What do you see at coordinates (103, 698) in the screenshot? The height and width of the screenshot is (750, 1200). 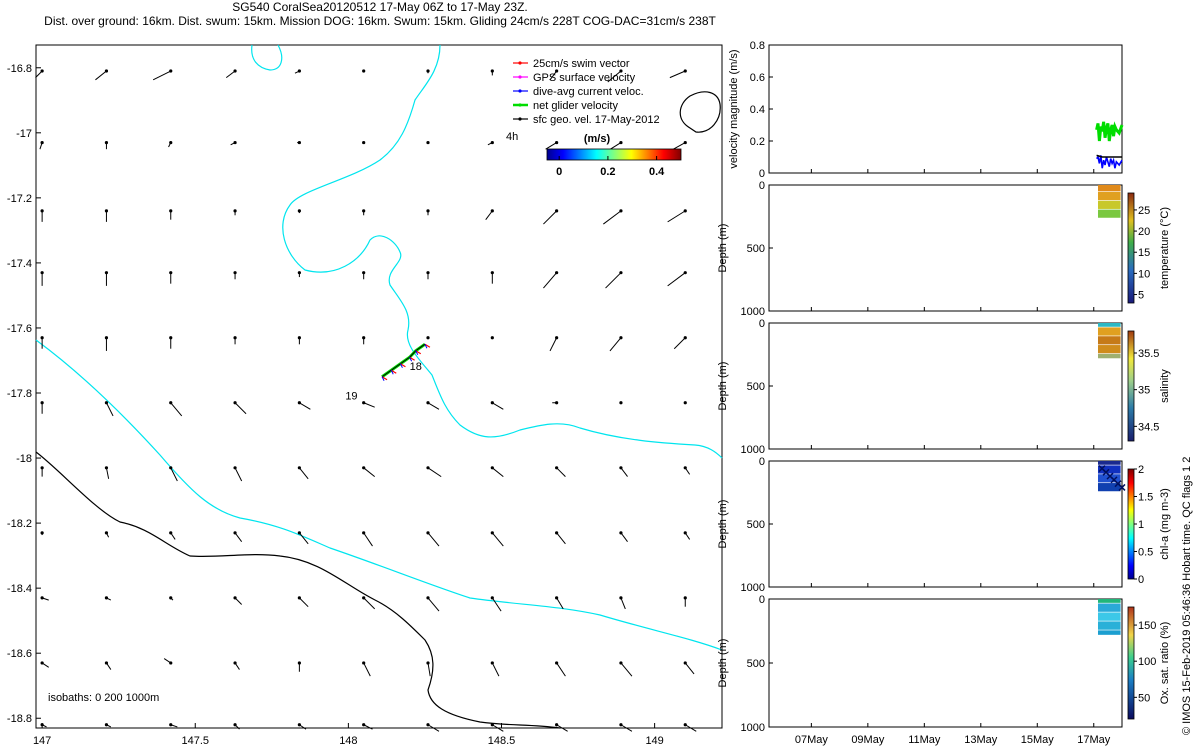 I see `isobaths-label: isobaths: 0 200 1000m` at bounding box center [103, 698].